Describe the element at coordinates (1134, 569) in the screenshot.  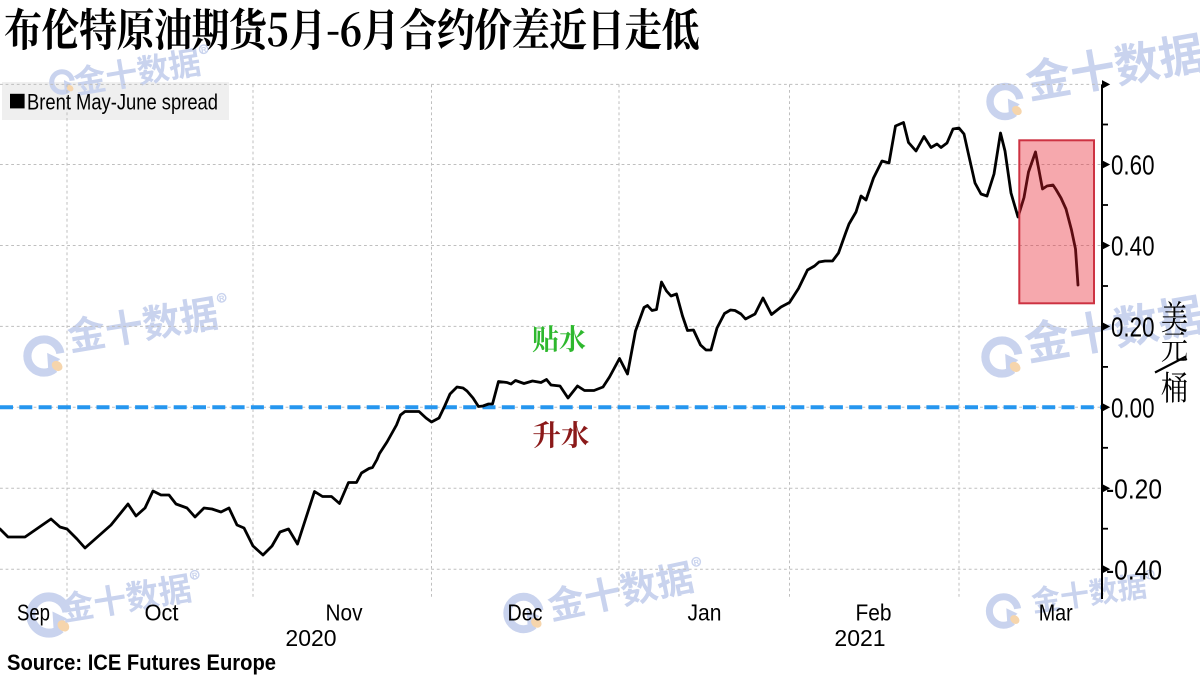
I see `svg-text: -0.40` at that location.